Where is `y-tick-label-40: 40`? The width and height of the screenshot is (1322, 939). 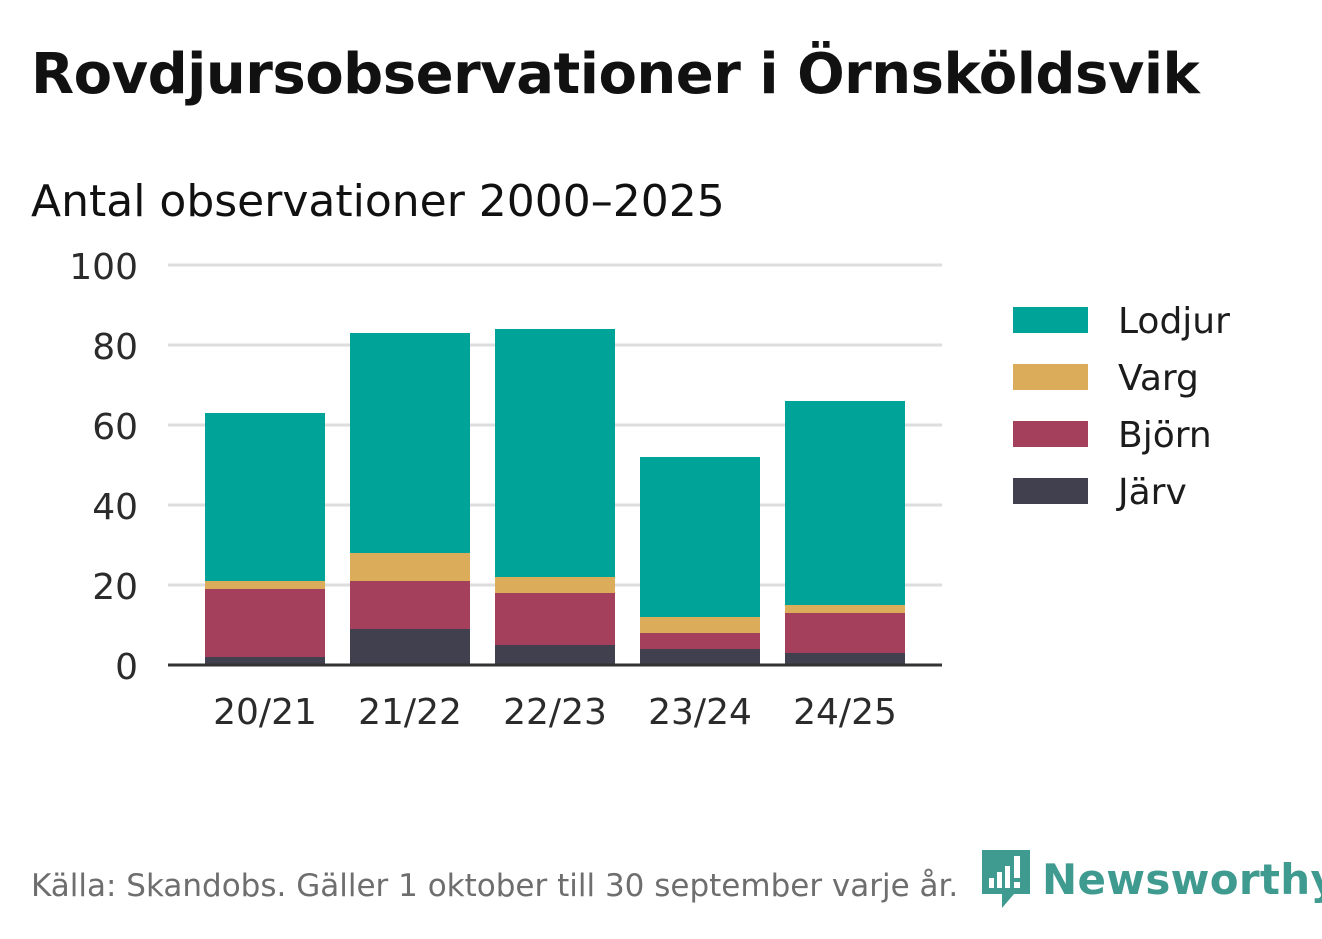 y-tick-label-40: 40 is located at coordinates (115, 507).